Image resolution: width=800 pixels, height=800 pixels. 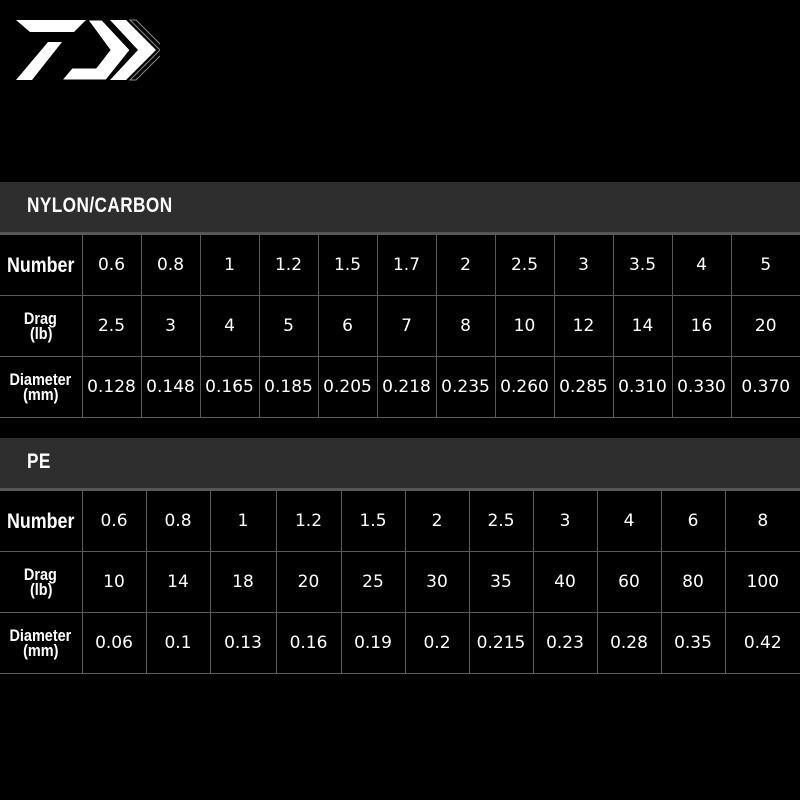 I want to click on drag-cell: 8, so click(x=465, y=326).